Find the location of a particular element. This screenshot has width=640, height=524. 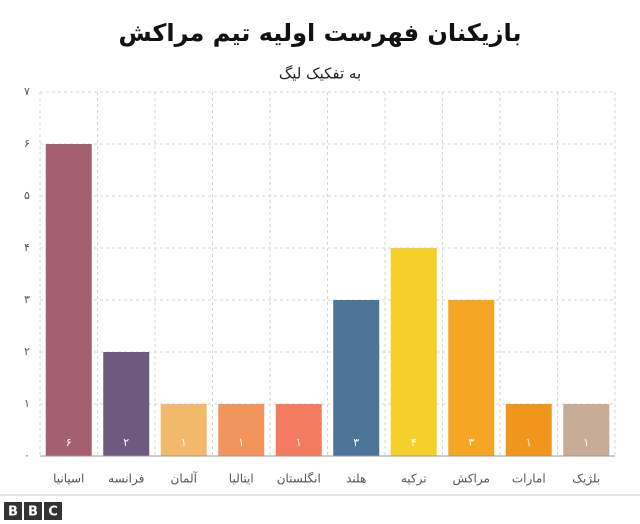

x-tick-label: فرانسه is located at coordinates (126, 479).